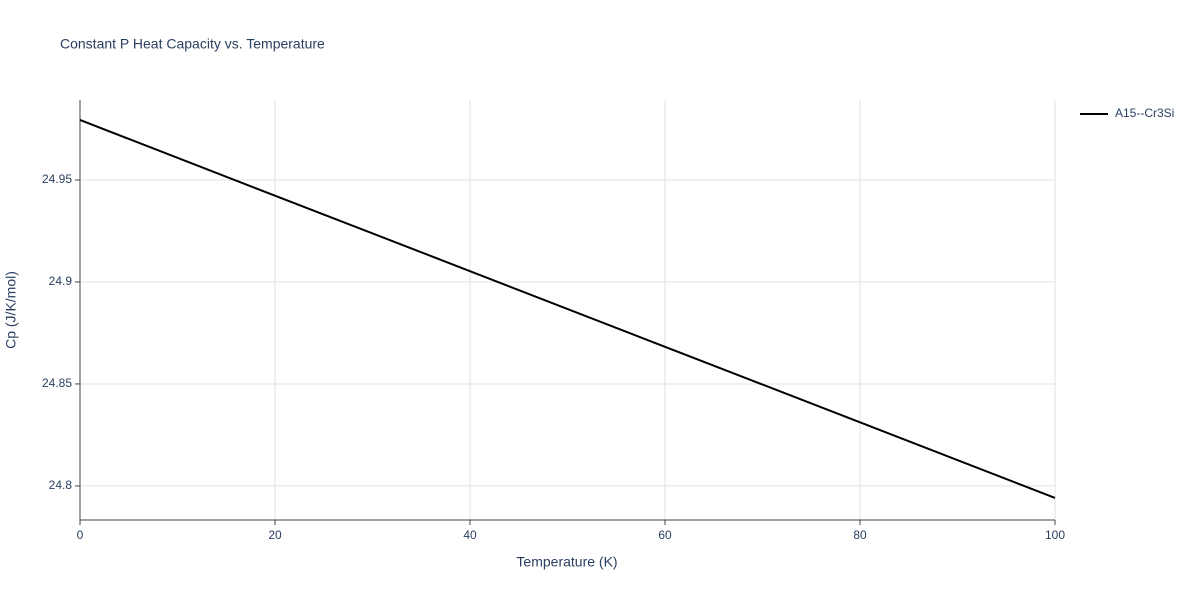 The image size is (1200, 600). Describe the element at coordinates (57, 179) in the screenshot. I see `y-tick-label: 24.95` at that location.